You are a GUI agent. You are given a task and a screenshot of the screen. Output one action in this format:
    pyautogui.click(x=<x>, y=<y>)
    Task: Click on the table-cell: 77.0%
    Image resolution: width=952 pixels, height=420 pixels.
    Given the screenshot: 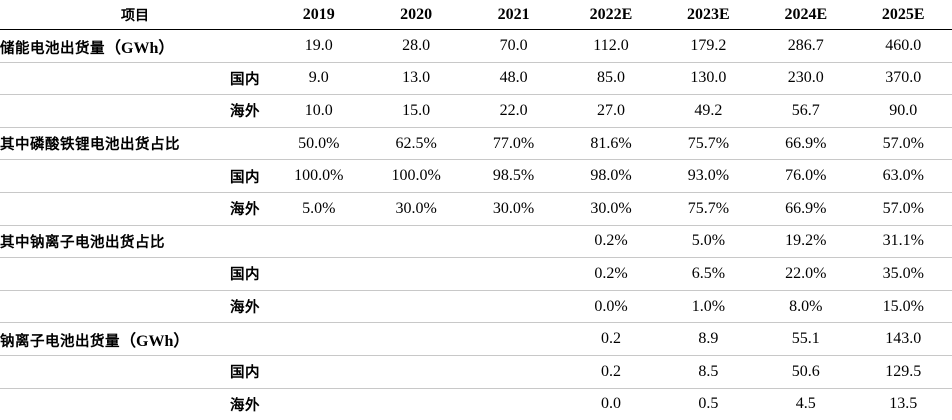 What is the action you would take?
    pyautogui.click(x=513, y=143)
    